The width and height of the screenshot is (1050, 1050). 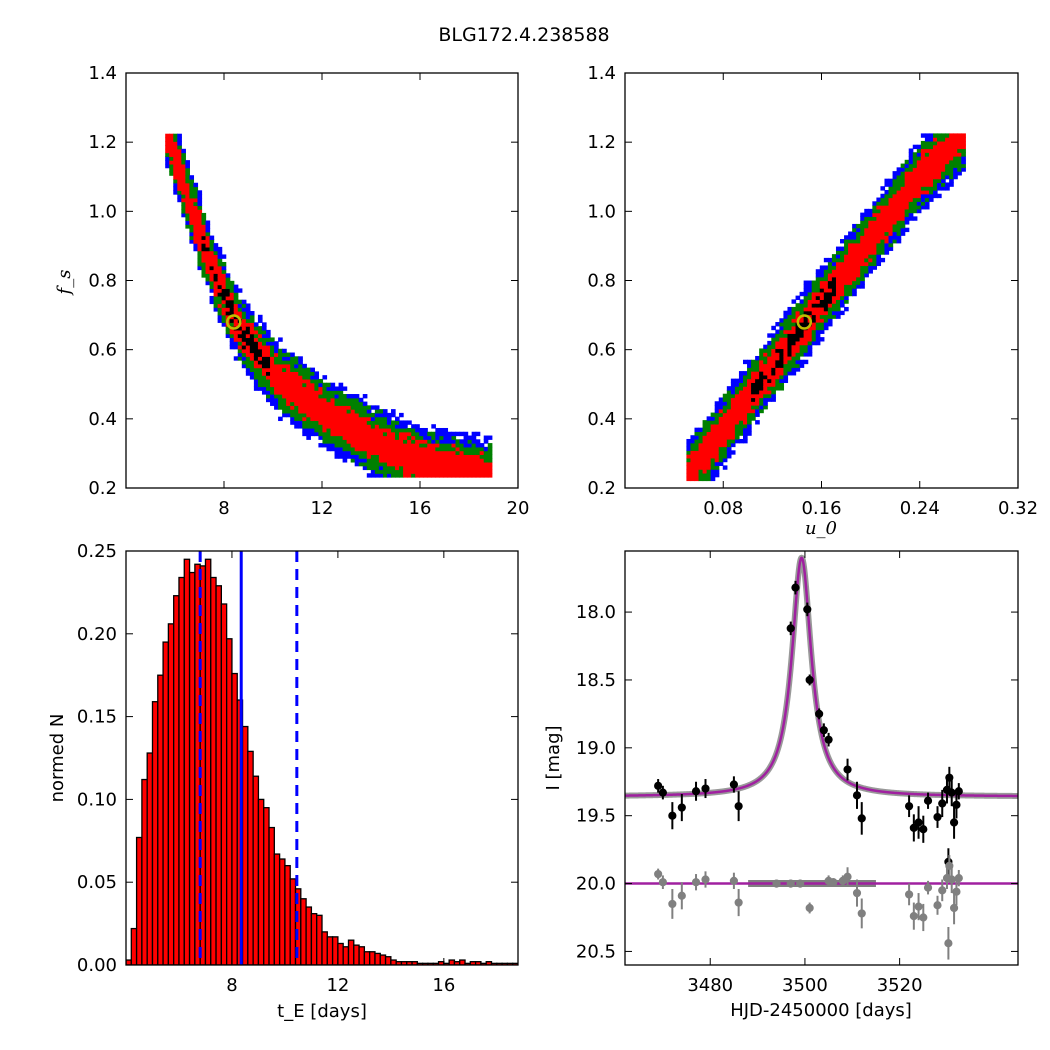 I want to click on y-tick-label: 0.15, so click(x=97, y=717).